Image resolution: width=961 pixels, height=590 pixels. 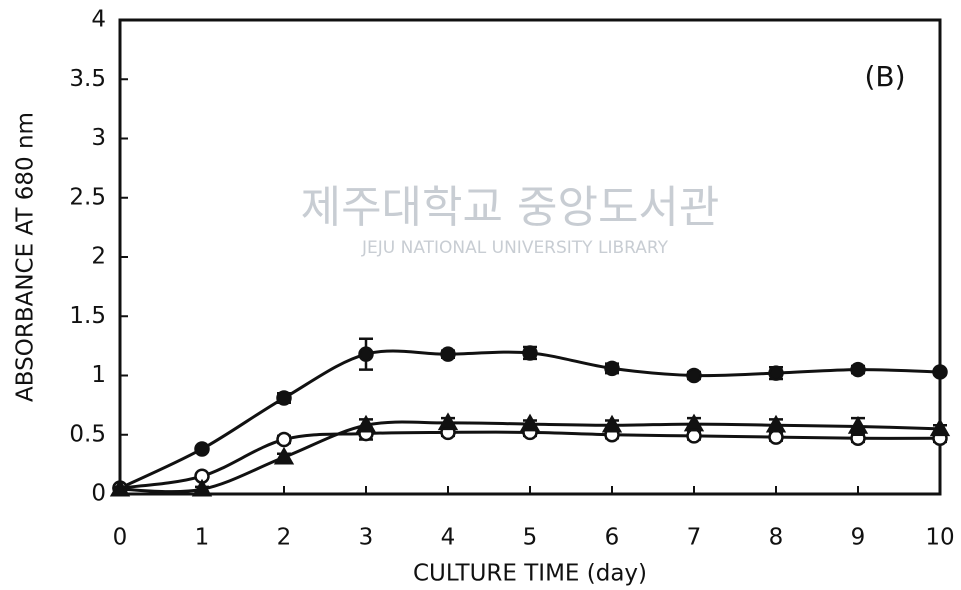 What do you see at coordinates (694, 538) in the screenshot?
I see `x-tick-label: 7` at bounding box center [694, 538].